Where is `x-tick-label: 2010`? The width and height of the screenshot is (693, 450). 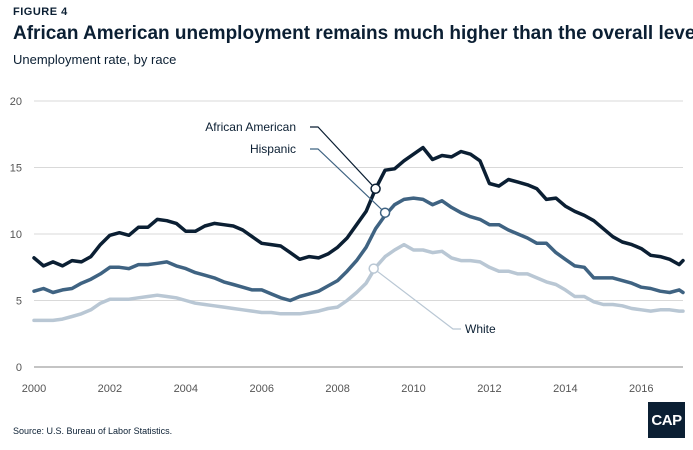 x-tick-label: 2010 is located at coordinates (413, 389).